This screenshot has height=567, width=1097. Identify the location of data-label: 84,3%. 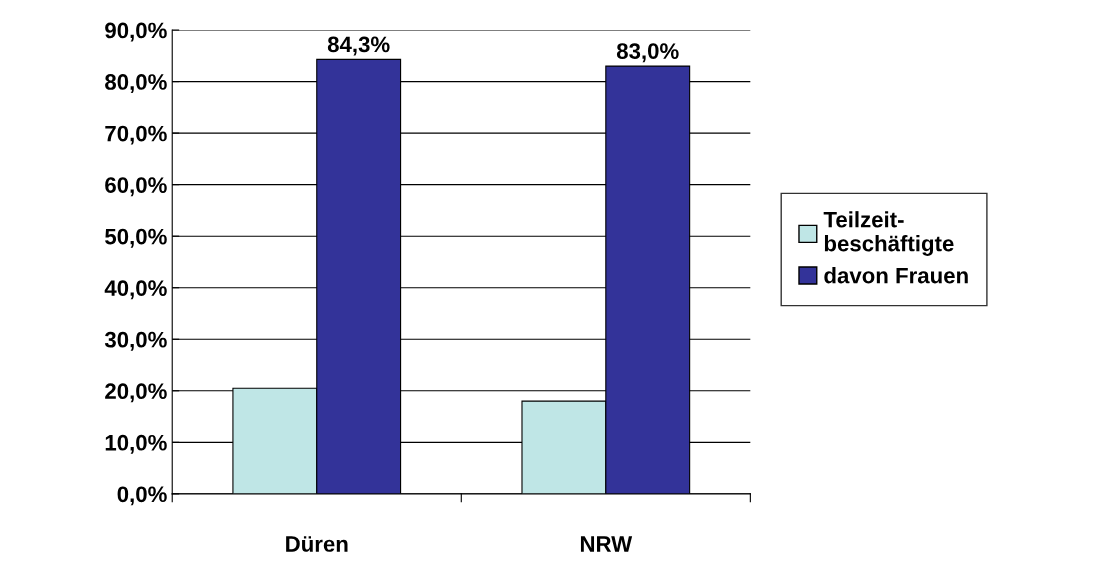
(358, 46).